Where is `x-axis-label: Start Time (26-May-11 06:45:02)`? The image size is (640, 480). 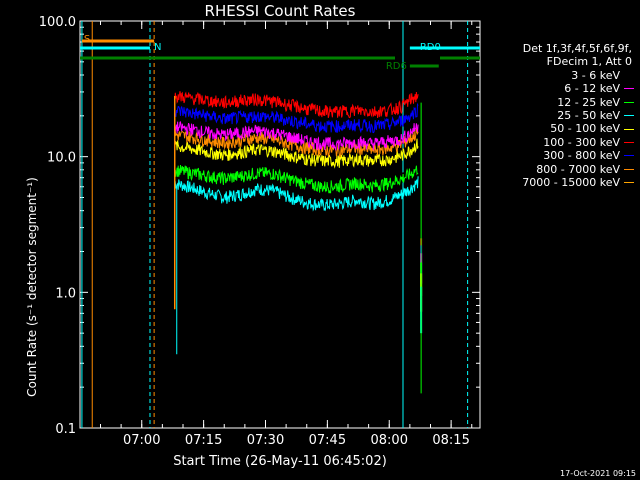
x-axis-label: Start Time (26-May-11 06:45:02) is located at coordinates (280, 461).